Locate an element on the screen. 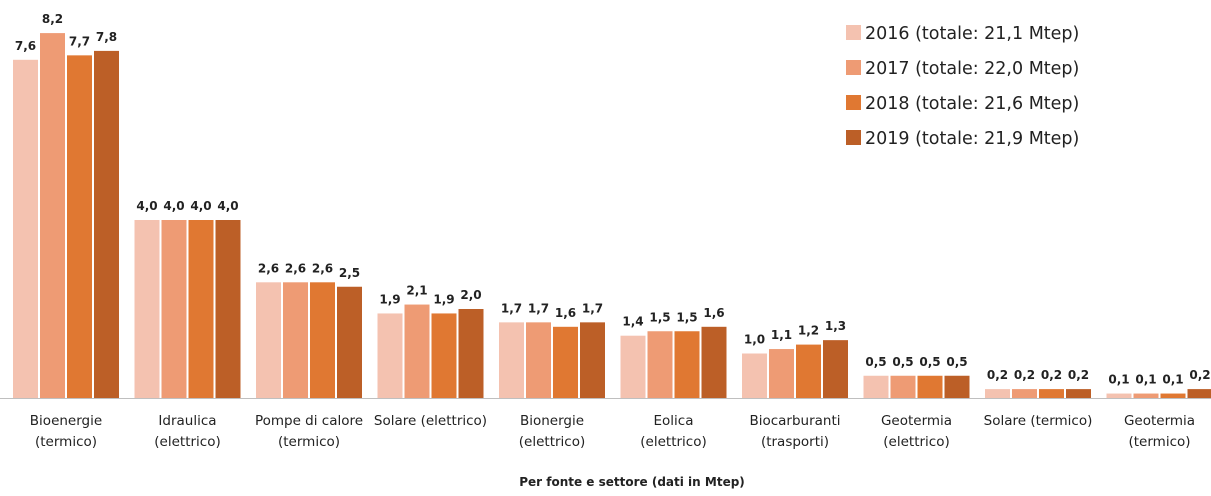 The height and width of the screenshot is (496, 1211). category-label-2-line-1: Idraulica is located at coordinates (187, 421).